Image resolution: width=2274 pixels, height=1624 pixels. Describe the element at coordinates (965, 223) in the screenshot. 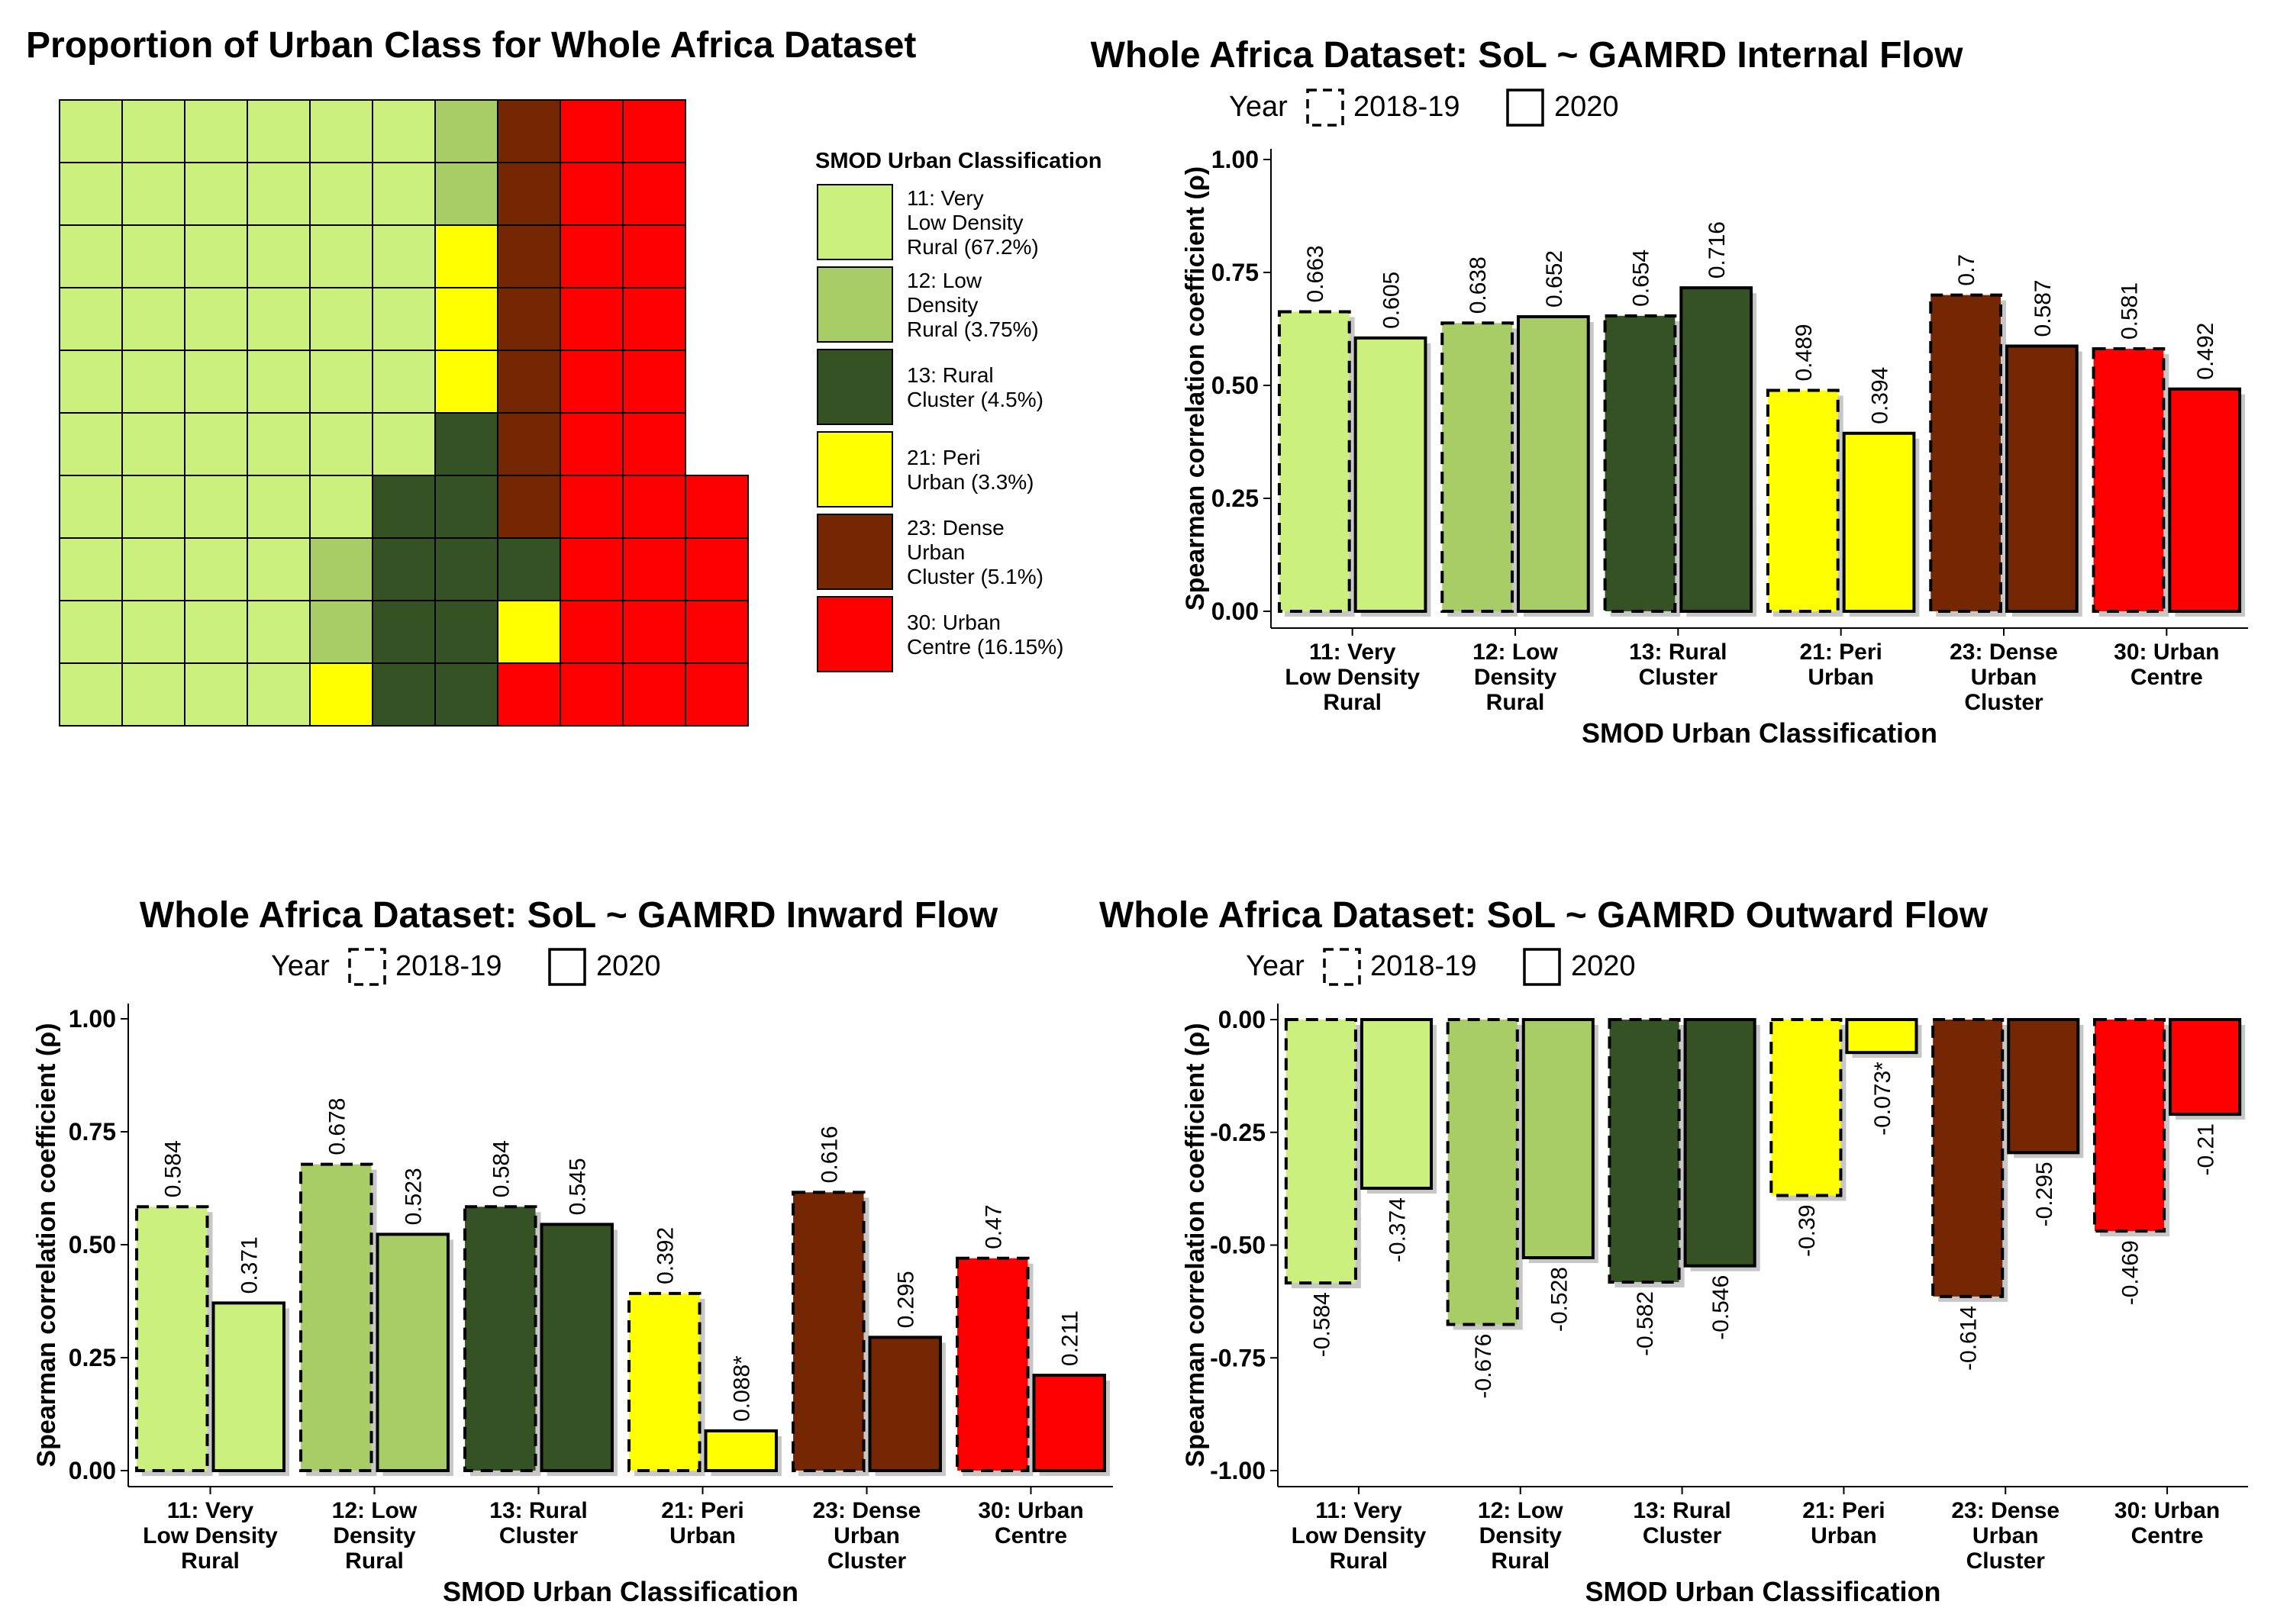

I see `waffle-legend-label: Low Density` at that location.